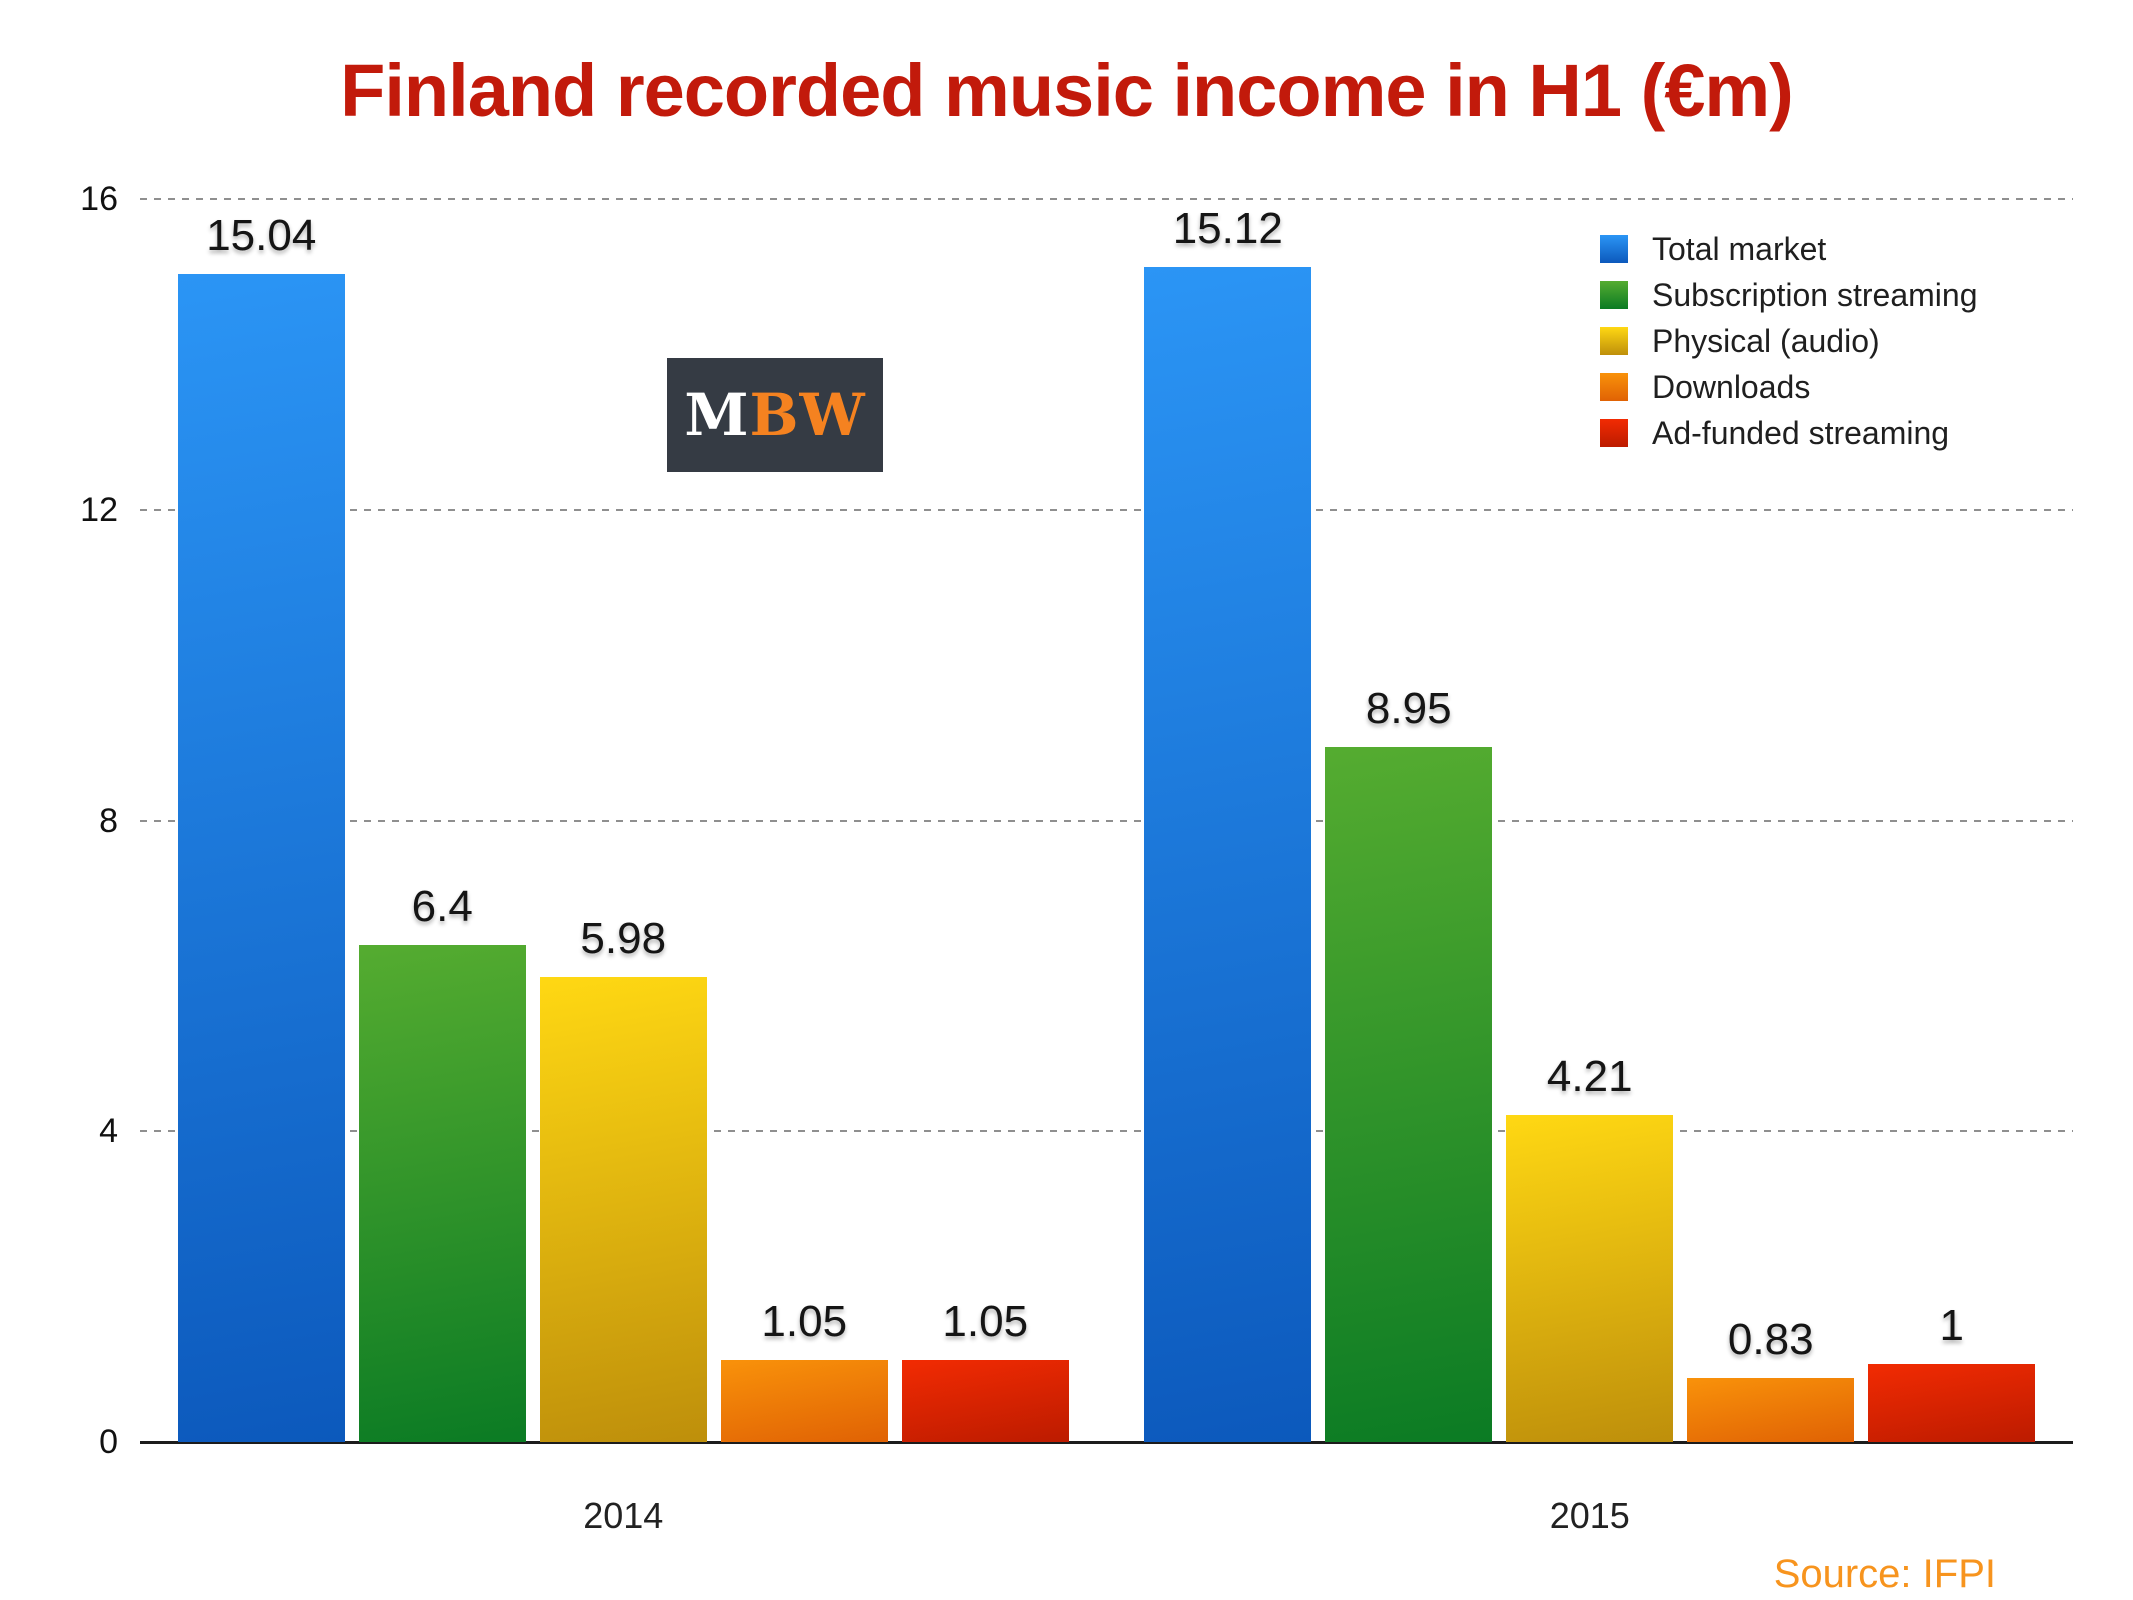 Image resolution: width=2133 pixels, height=1600 pixels. Describe the element at coordinates (1589, 1515) in the screenshot. I see `category-label-2015: 2015` at that location.